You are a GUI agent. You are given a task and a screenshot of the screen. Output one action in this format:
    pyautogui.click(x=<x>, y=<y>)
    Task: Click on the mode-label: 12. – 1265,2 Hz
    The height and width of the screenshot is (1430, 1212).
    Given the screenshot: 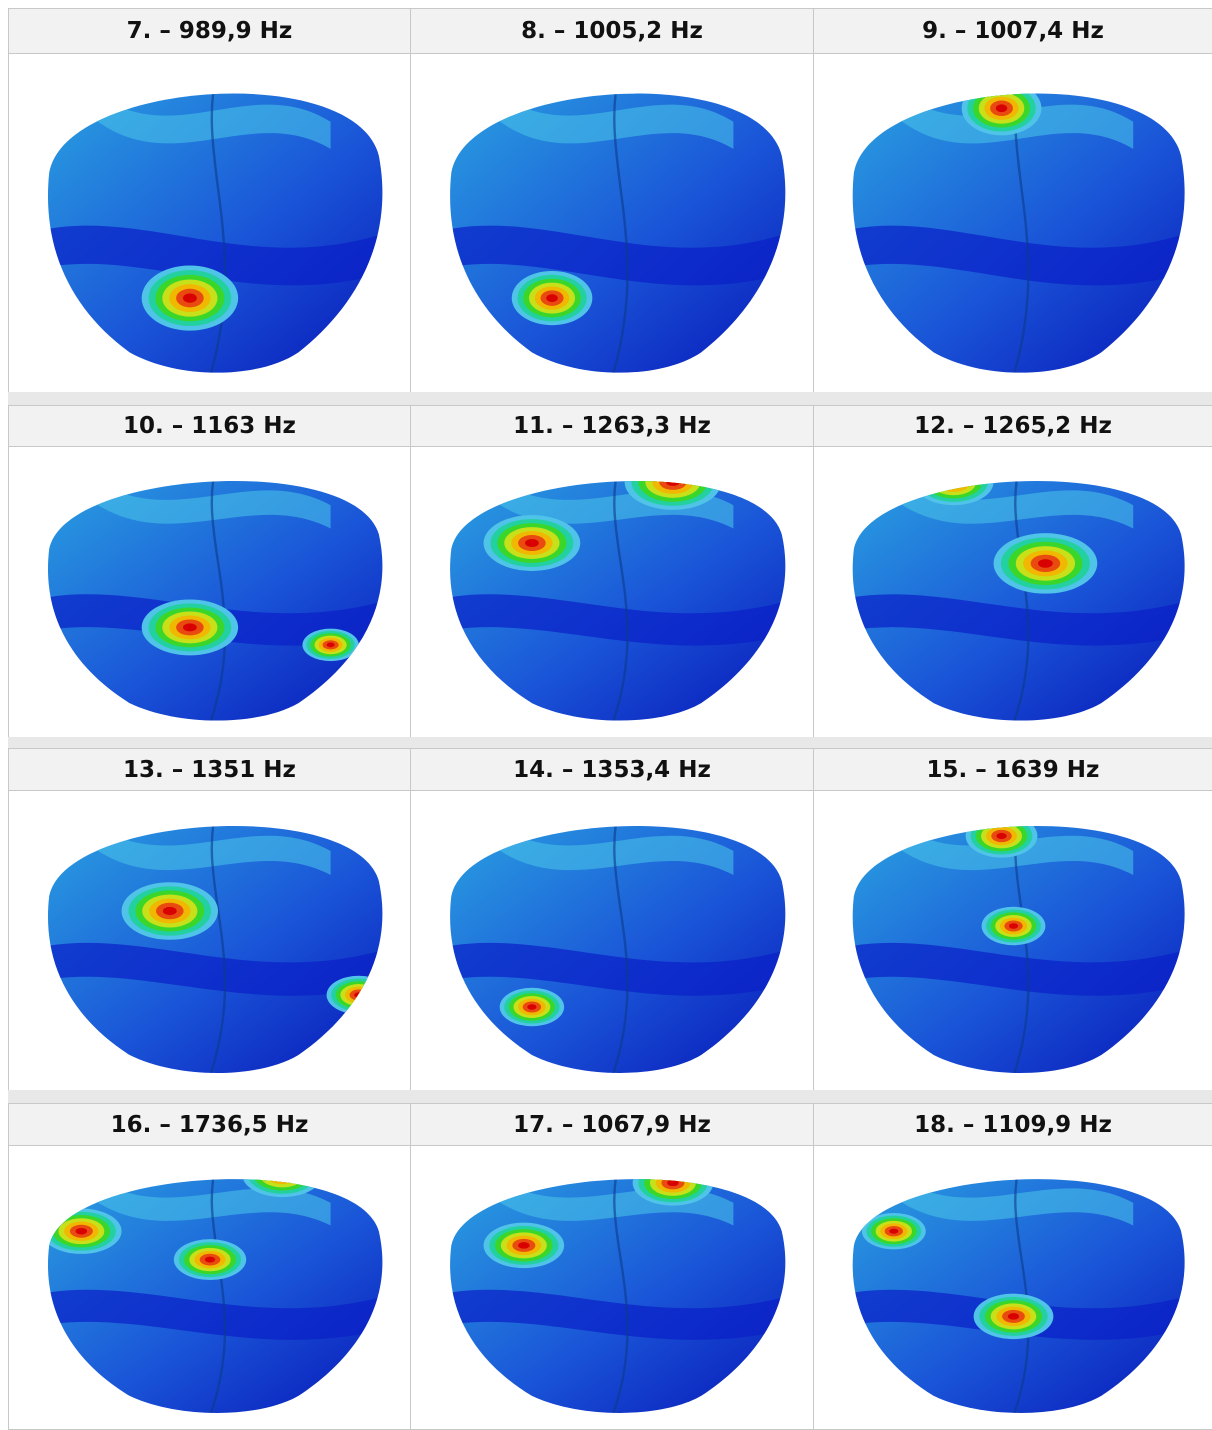 What is the action you would take?
    pyautogui.click(x=1012, y=426)
    